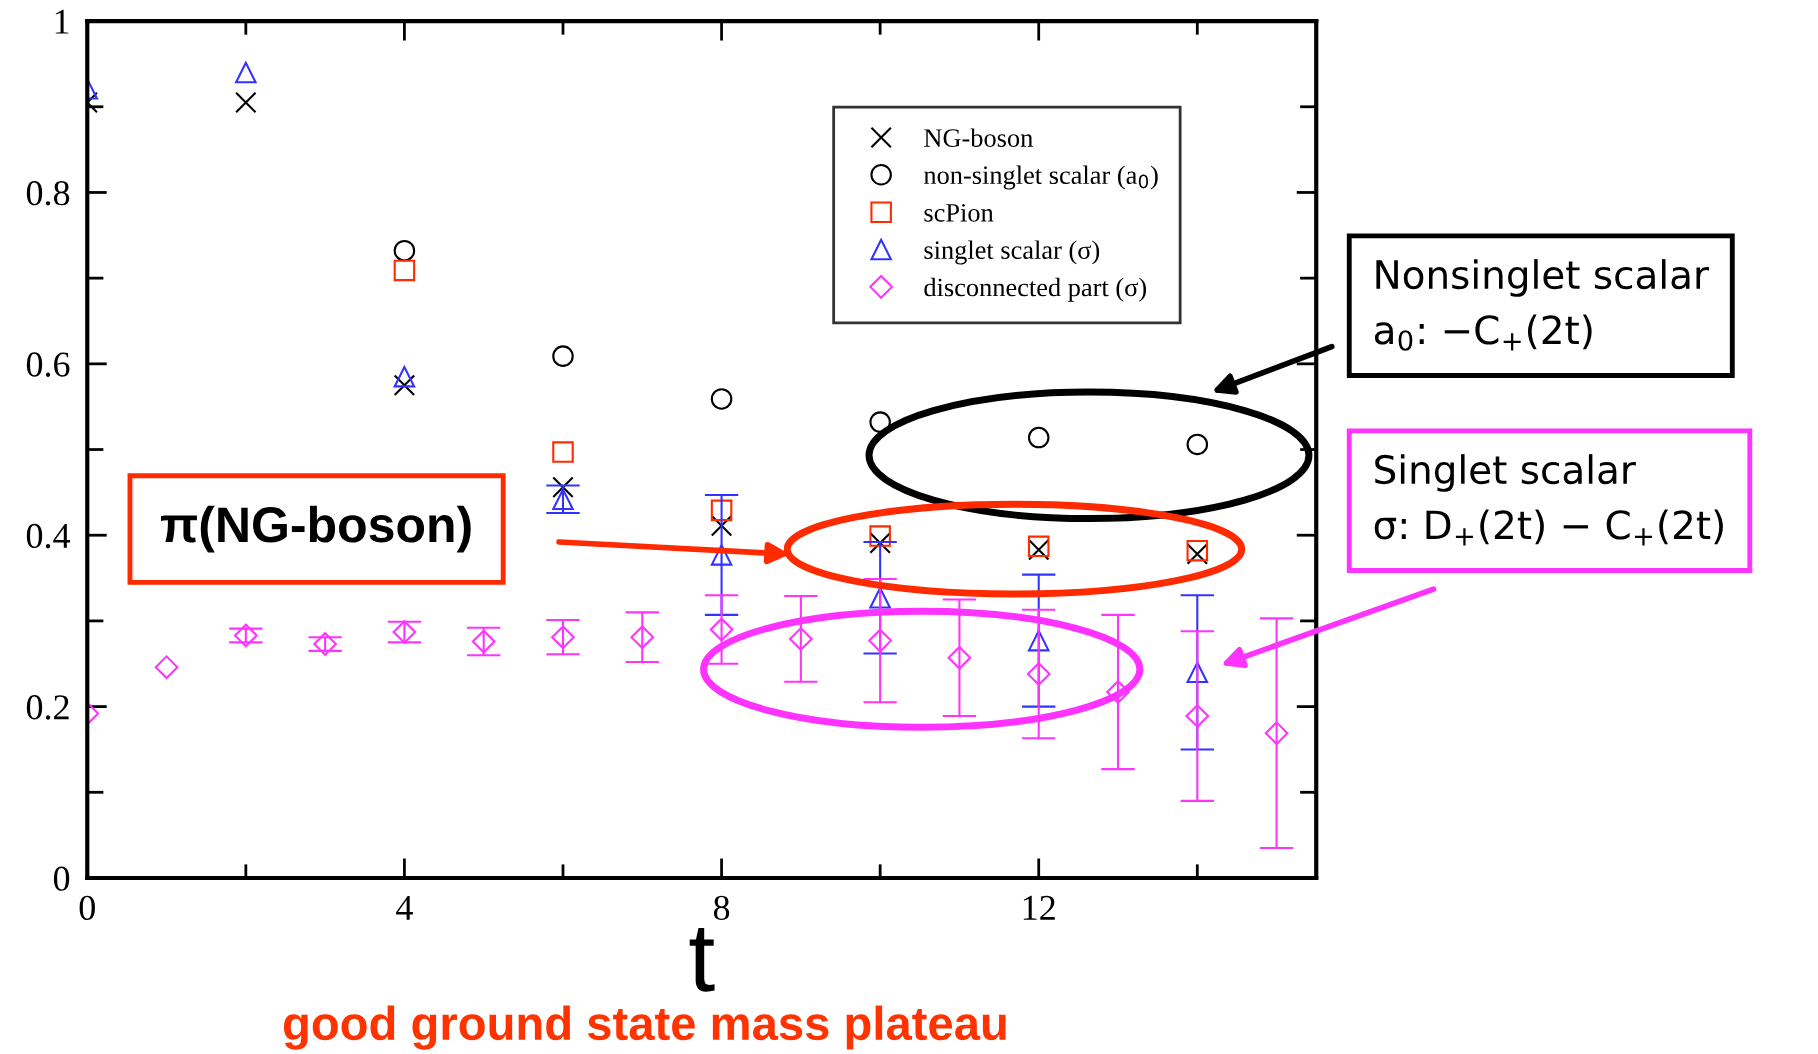 The width and height of the screenshot is (1818, 1054). I want to click on x-tick-label: 0, so click(87, 908).